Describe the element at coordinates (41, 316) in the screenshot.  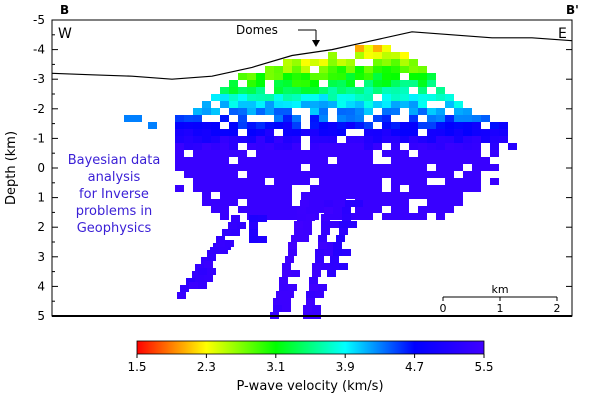
I see `y-tick-label: 5` at that location.